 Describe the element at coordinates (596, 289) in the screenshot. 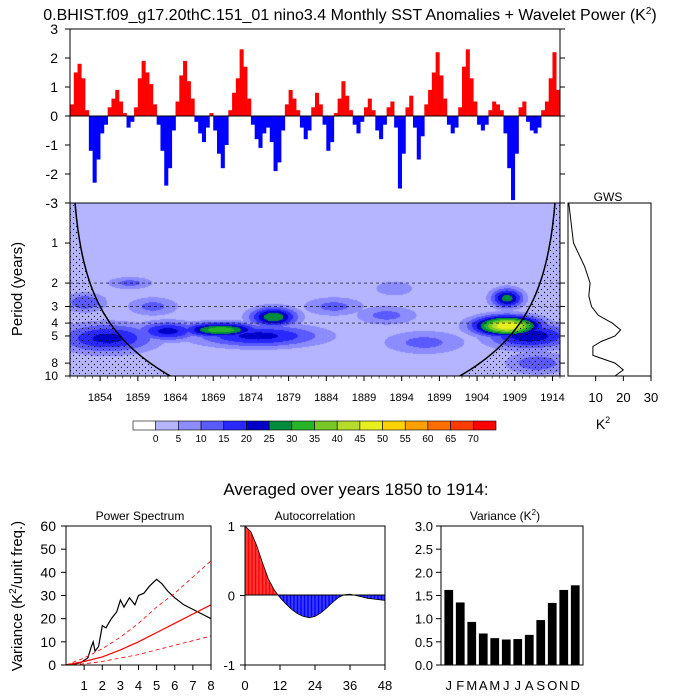

I see `gws-line` at that location.